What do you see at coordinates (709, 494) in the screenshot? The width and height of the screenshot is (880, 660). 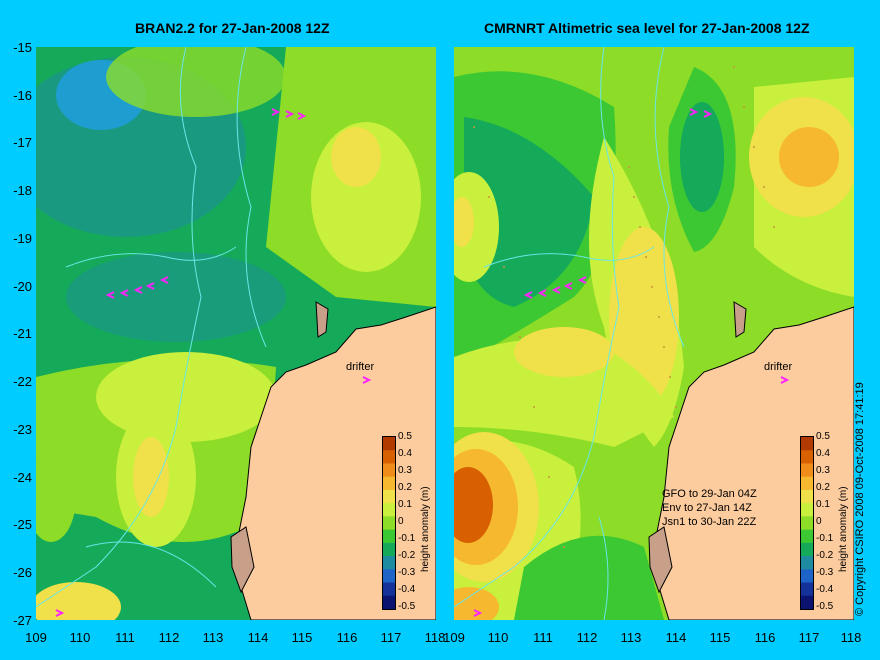 I see `note-gfo: GFO to 29-Jan 04Z` at bounding box center [709, 494].